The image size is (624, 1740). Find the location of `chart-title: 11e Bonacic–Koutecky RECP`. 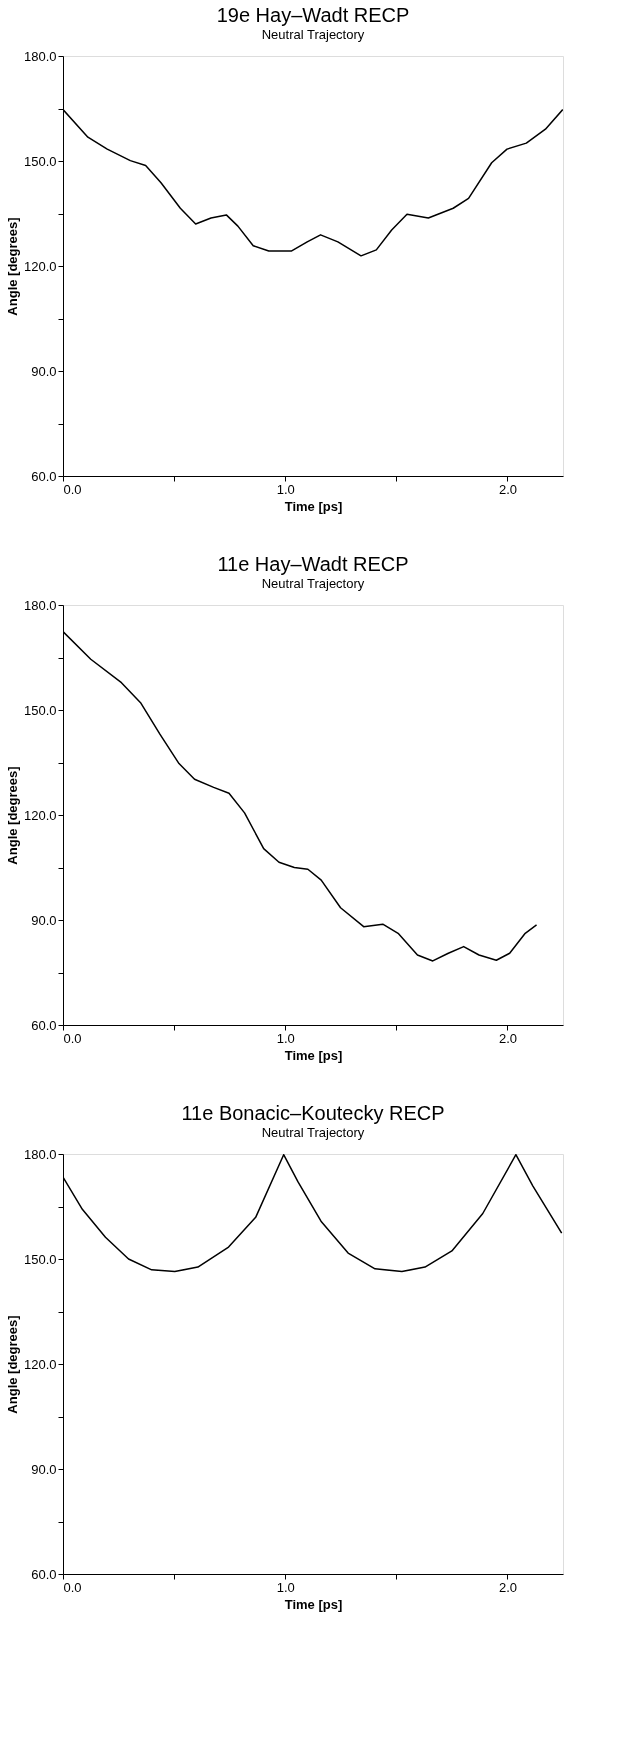

chart-title: 11e Bonacic–Koutecky RECP is located at coordinates (313, 1113).